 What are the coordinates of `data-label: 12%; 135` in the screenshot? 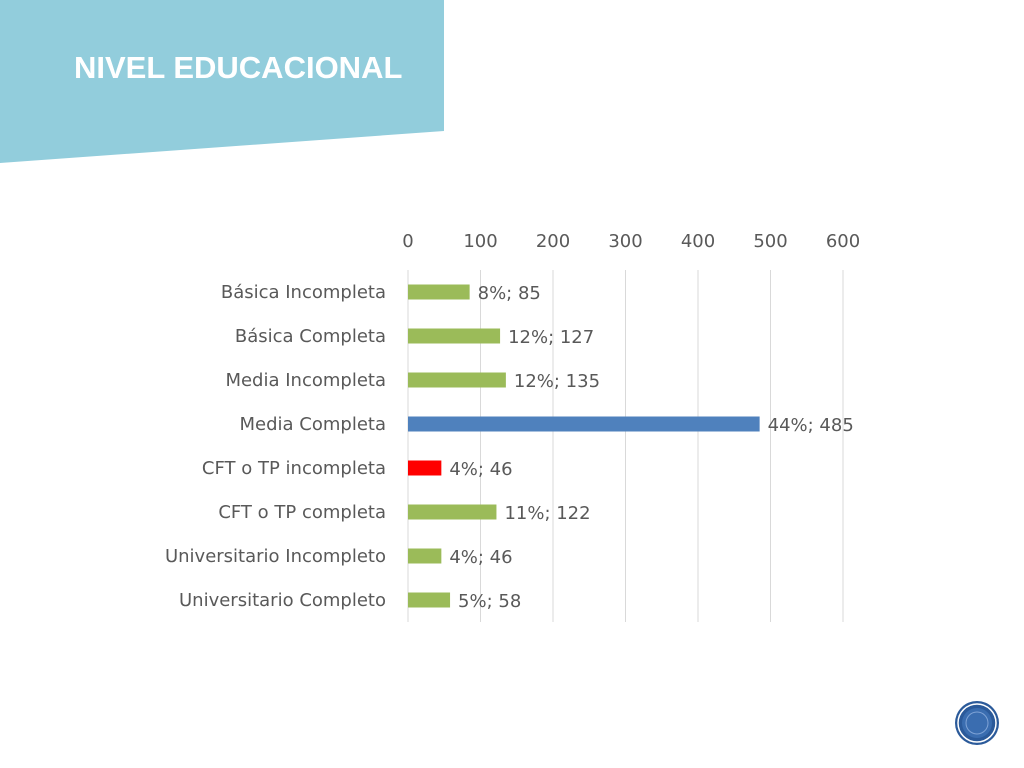 It's located at (557, 381).